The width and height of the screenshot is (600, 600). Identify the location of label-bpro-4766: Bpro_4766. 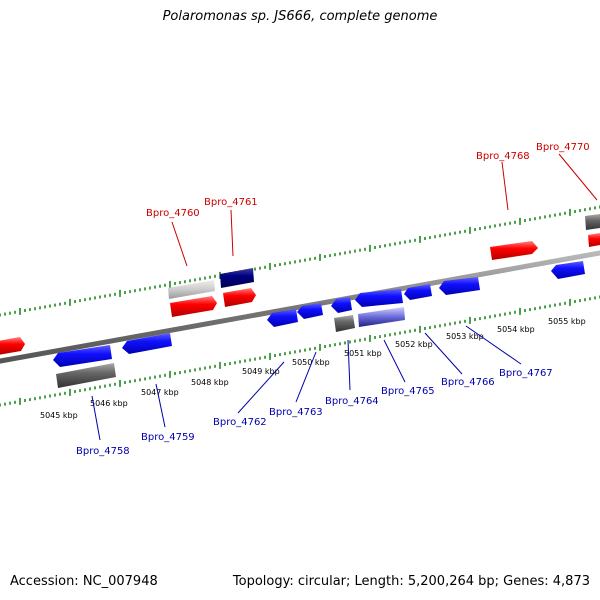
(468, 382).